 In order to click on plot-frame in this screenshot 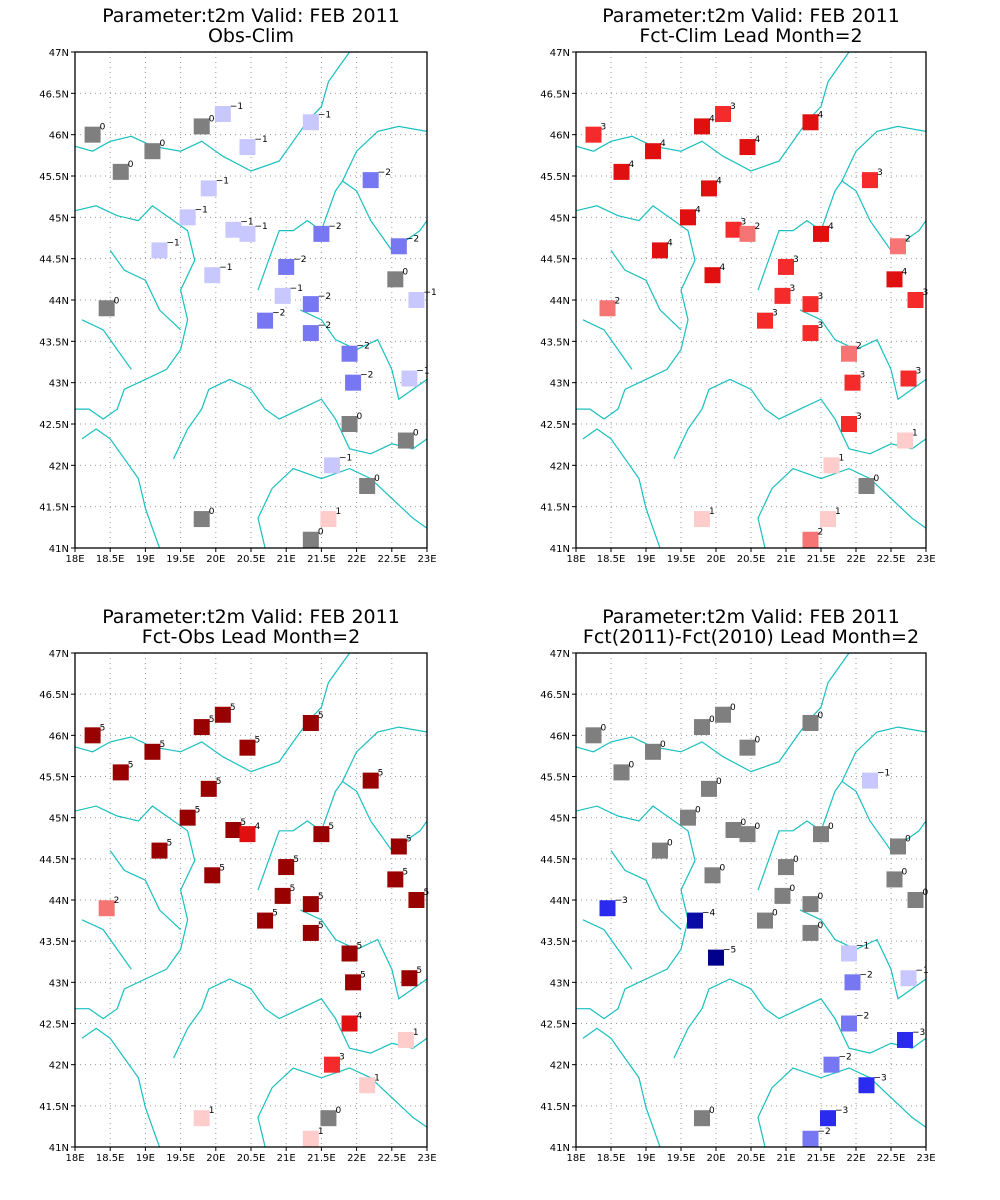, I will do `click(751, 900)`.